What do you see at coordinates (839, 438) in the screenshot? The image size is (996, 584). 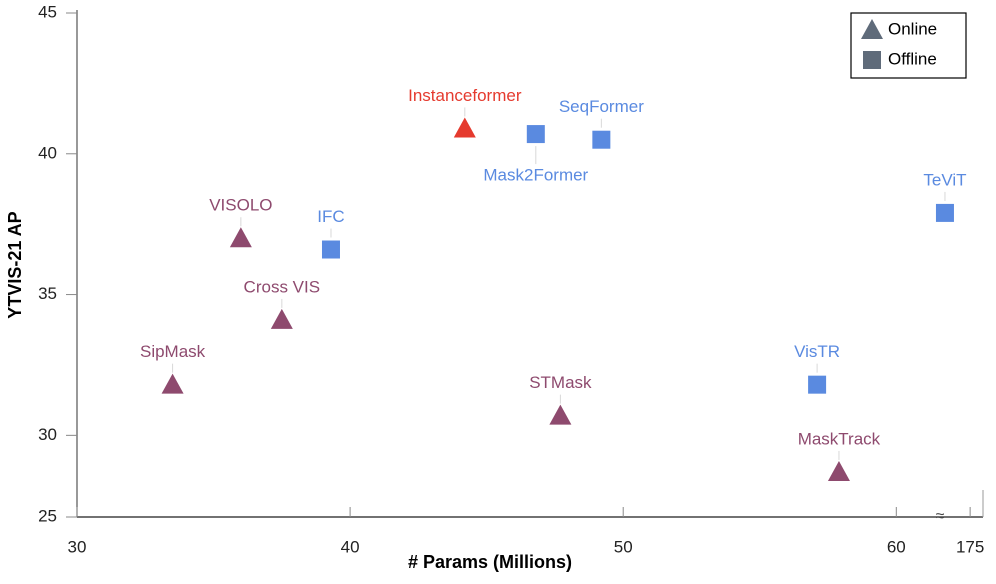 I see `point-label: MaskTrack` at bounding box center [839, 438].